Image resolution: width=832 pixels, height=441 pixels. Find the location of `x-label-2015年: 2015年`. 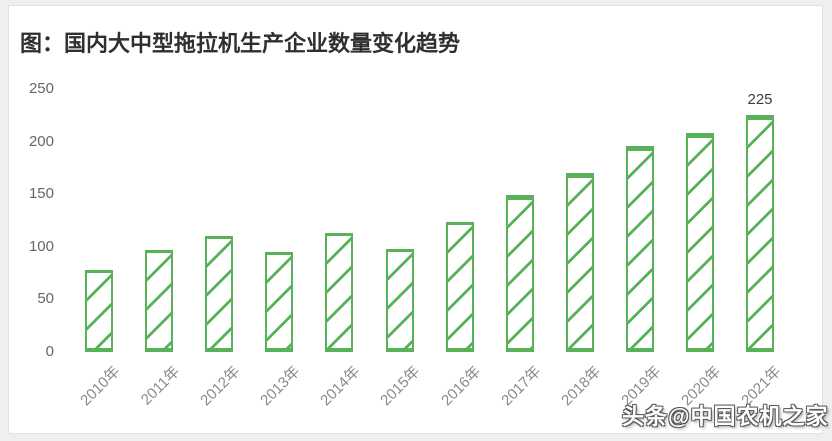

x-label-2015年: 2015年 is located at coordinates (400, 386).